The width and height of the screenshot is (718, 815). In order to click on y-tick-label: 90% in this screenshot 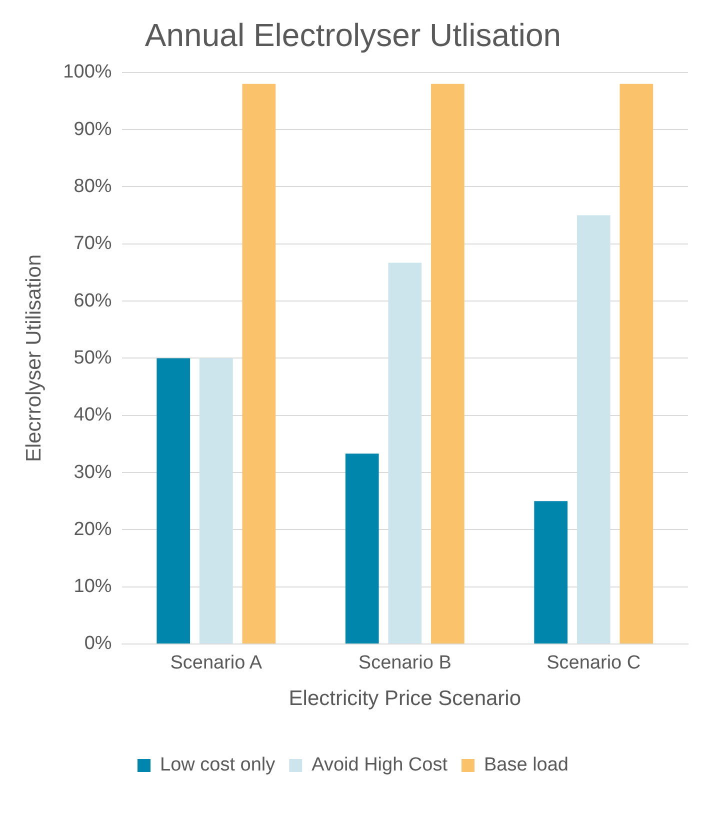, I will do `click(93, 129)`.